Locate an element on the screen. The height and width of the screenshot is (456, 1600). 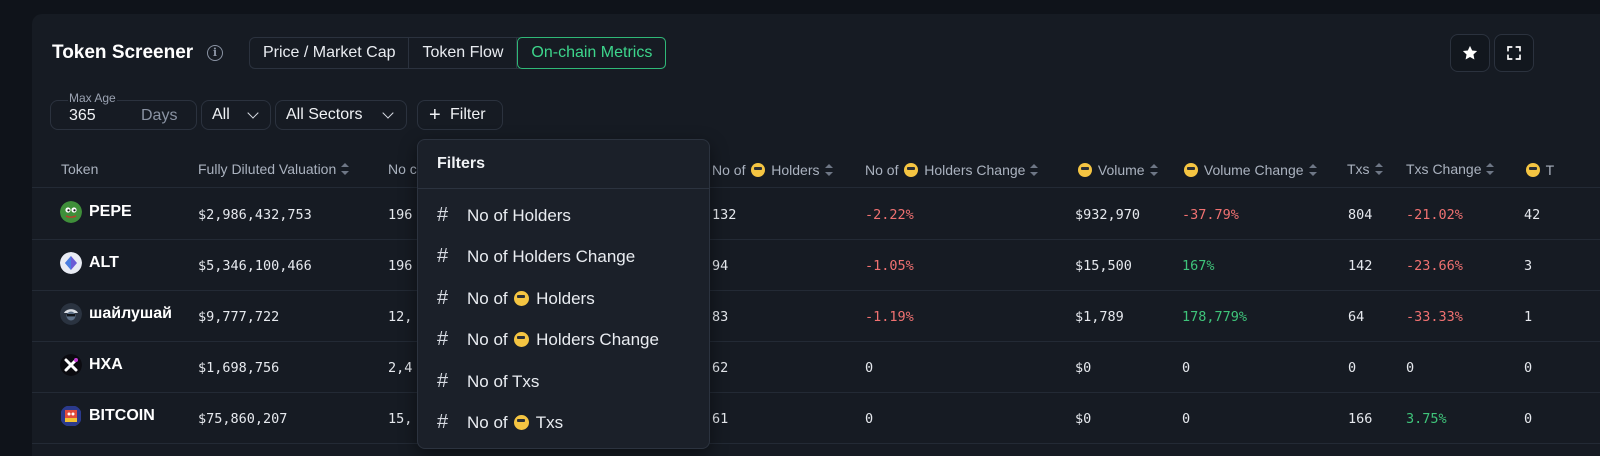
info-icon: i is located at coordinates (215, 53).